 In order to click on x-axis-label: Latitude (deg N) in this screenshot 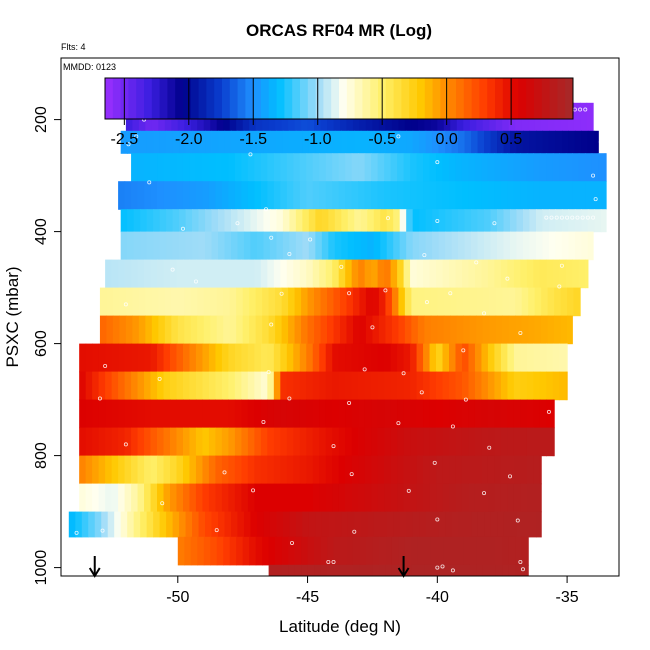, I will do `click(340, 626)`.